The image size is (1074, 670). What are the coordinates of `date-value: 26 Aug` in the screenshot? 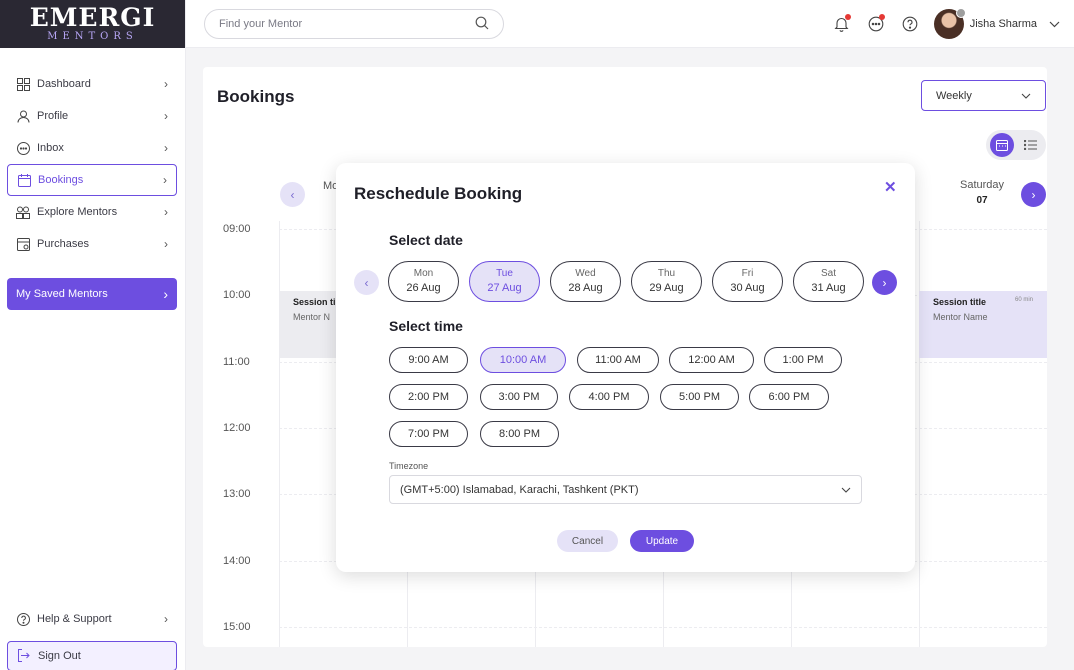 It's located at (423, 288).